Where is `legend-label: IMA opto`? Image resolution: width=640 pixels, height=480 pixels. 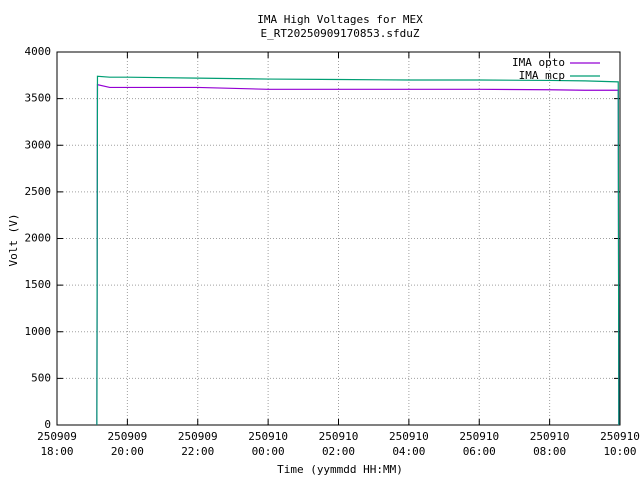
legend-label: IMA opto is located at coordinates (538, 62).